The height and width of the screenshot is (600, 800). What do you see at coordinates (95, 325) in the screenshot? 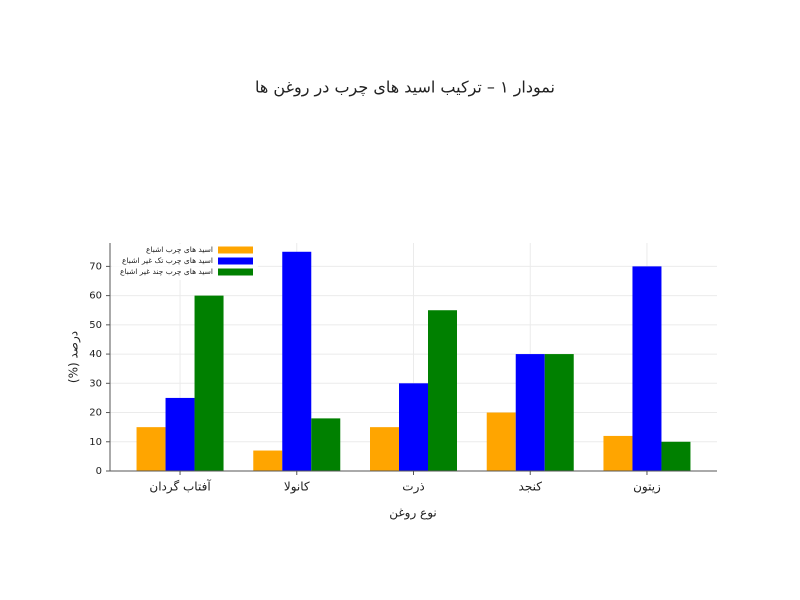
I see `y-tick-label: 50` at bounding box center [95, 325].